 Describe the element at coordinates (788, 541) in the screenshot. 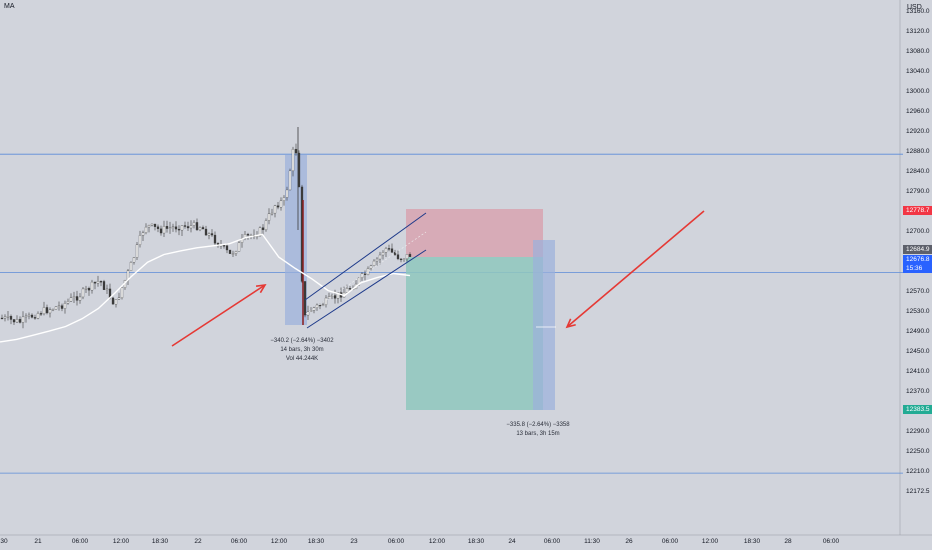

I see `time-tick: 28` at that location.